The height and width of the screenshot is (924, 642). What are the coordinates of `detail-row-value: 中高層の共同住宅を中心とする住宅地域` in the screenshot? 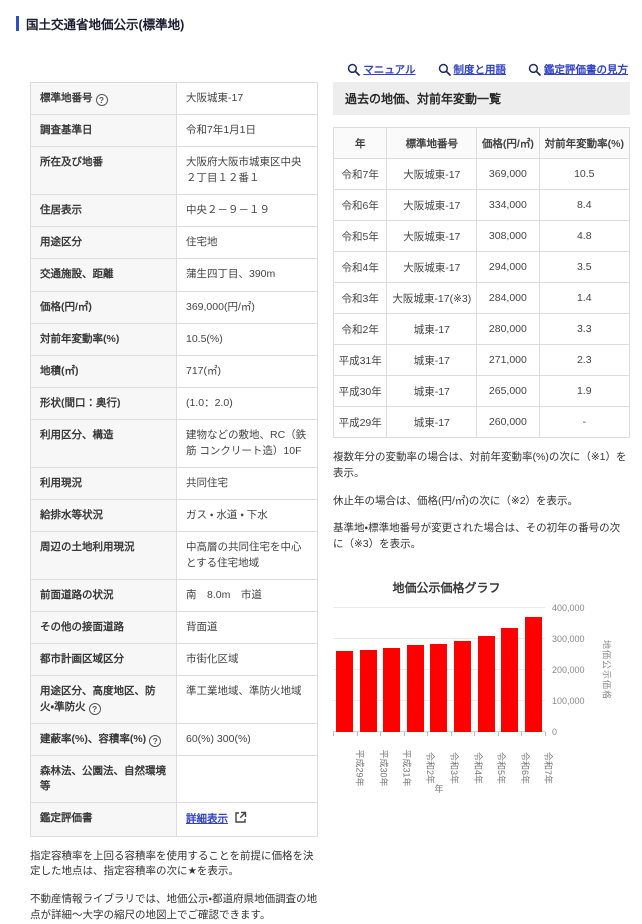 It's located at (244, 555).